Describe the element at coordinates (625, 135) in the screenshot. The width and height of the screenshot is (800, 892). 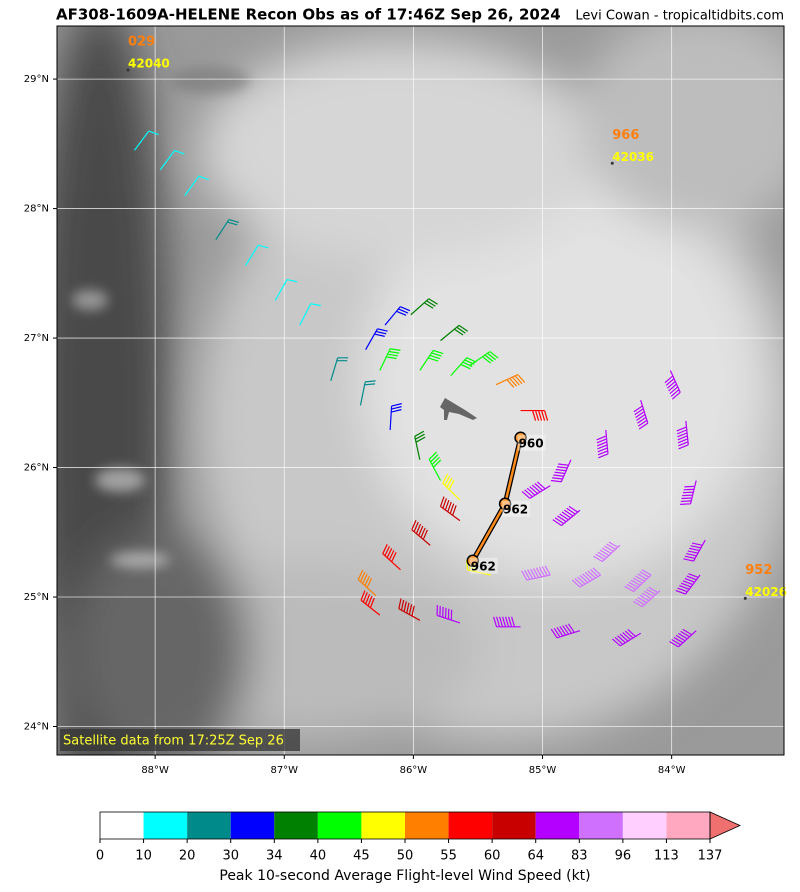
I see `station-pressure: 966` at that location.